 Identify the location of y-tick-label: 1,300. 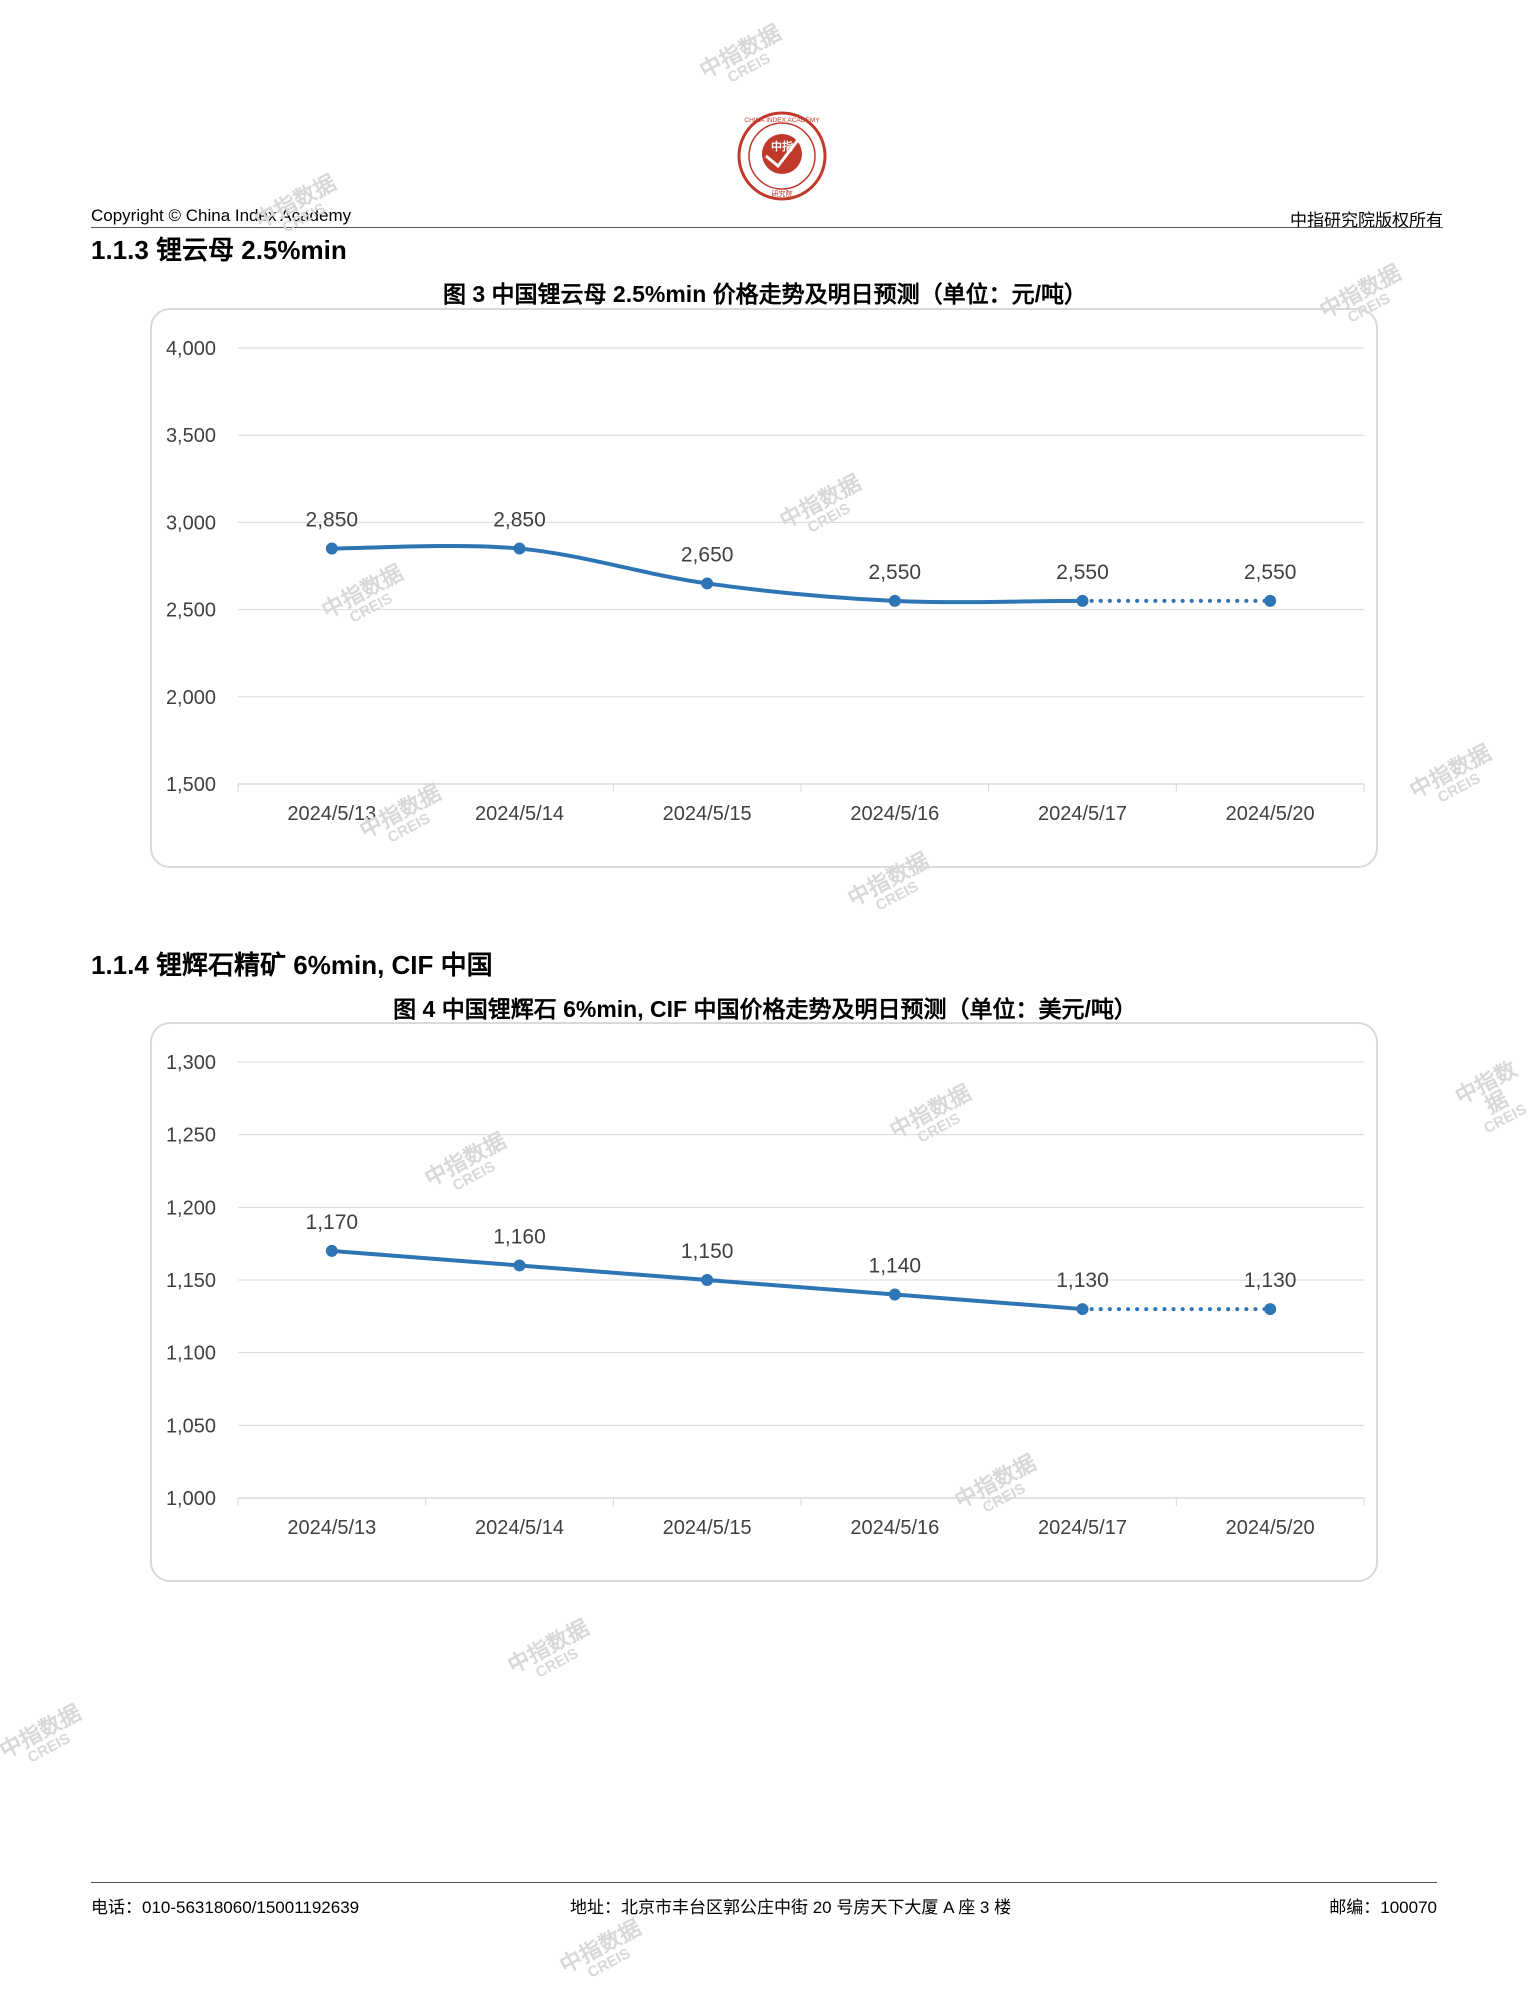
(191, 1063).